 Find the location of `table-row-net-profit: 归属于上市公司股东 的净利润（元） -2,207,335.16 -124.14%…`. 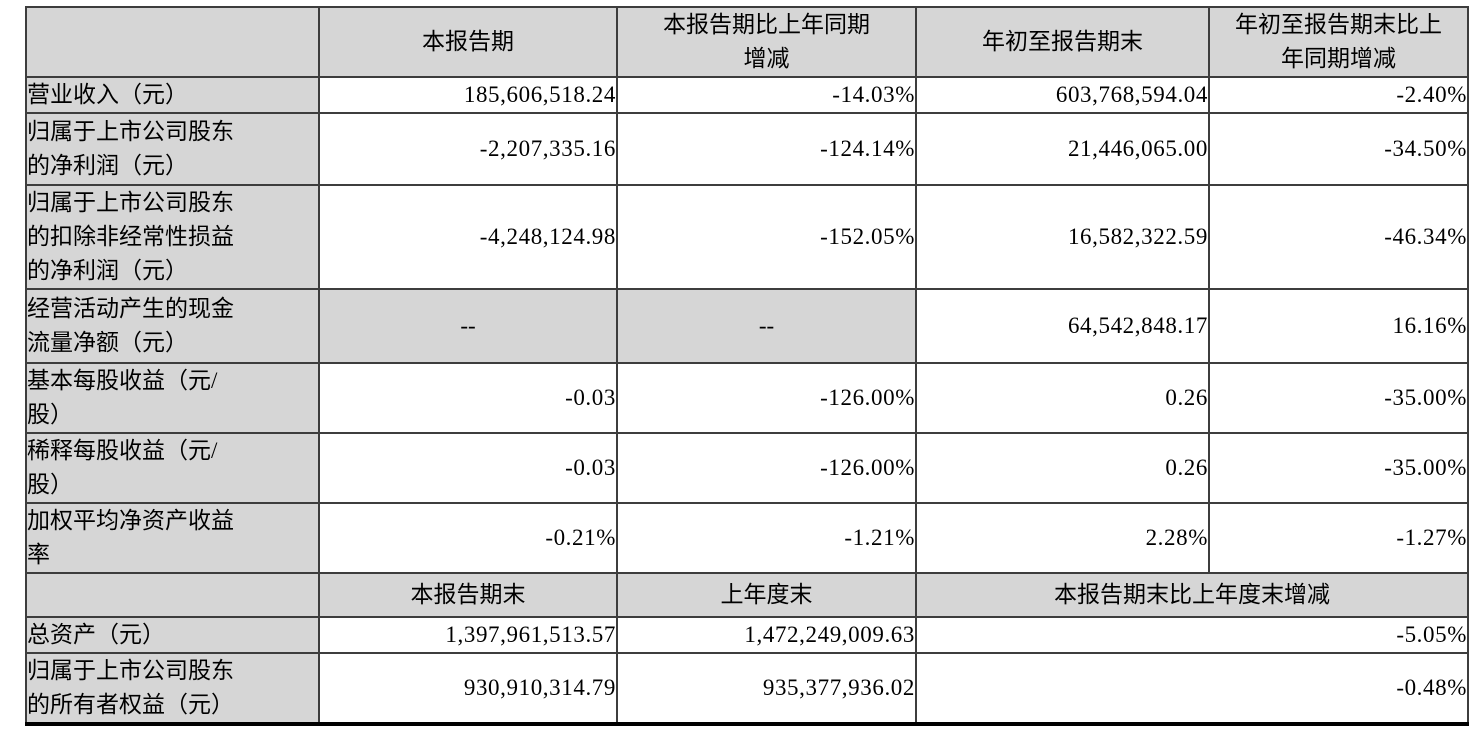

table-row-net-profit: 归属于上市公司股东 的净利润（元） -2,207,335.16 -124.14%… is located at coordinates (747, 149).